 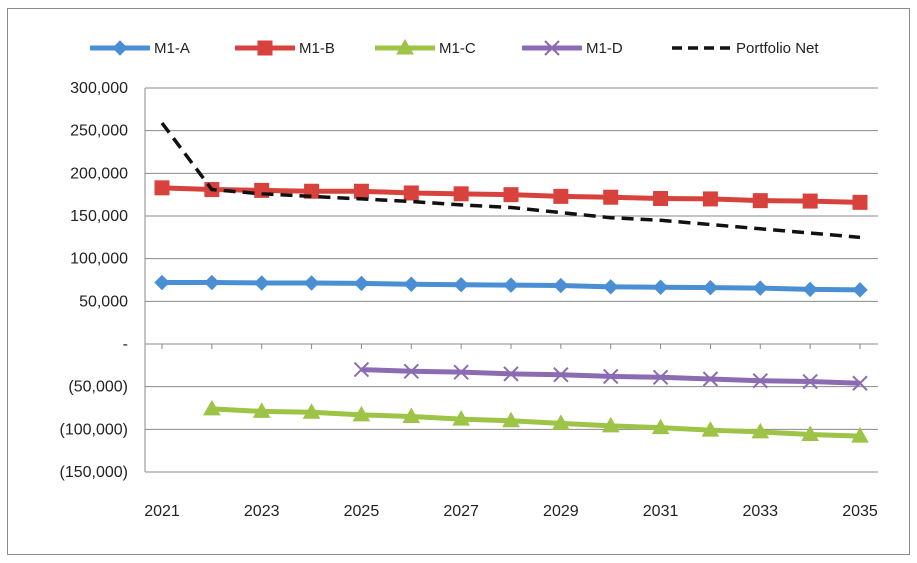 I want to click on y-tick-label: (150,000), so click(x=94, y=472).